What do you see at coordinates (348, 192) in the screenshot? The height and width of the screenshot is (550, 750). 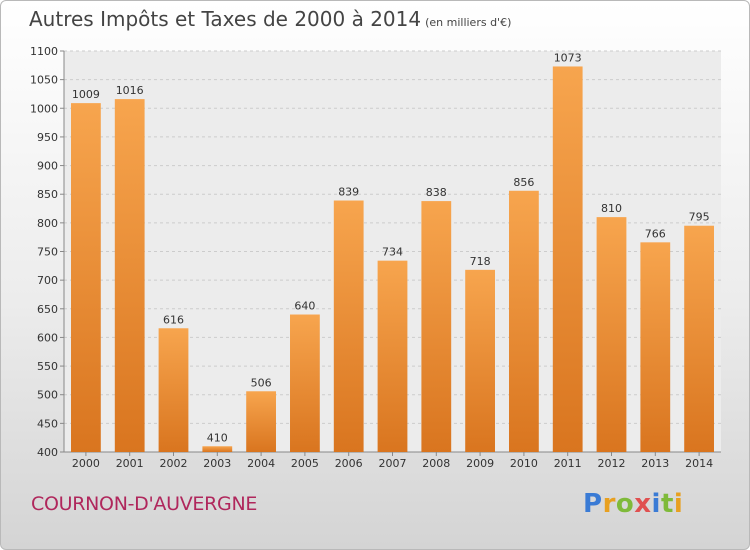 I see `bar-value-label: 839` at bounding box center [348, 192].